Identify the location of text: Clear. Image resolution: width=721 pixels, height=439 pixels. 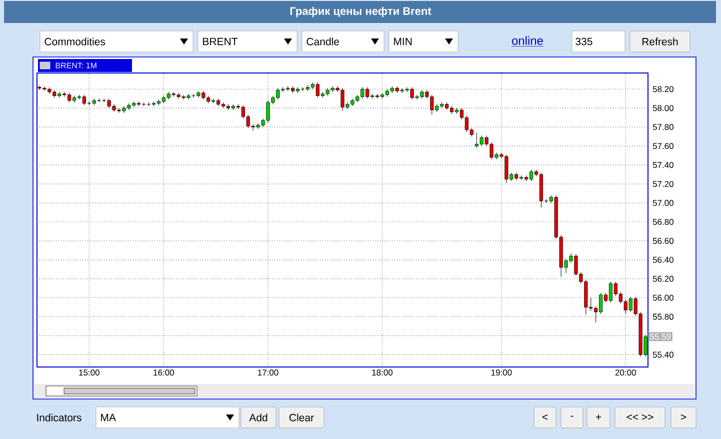
(301, 418).